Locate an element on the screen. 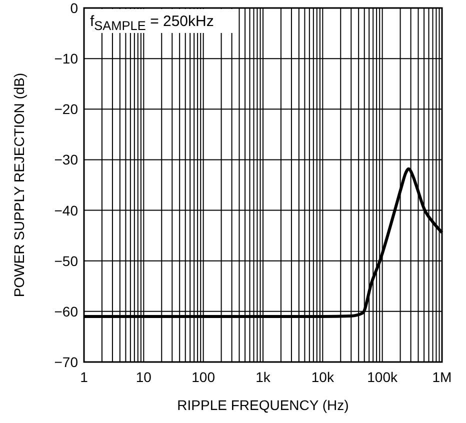 The image size is (466, 423). y-axis-title: POWER SUPPLY REJECTION (dB) is located at coordinates (19, 185).